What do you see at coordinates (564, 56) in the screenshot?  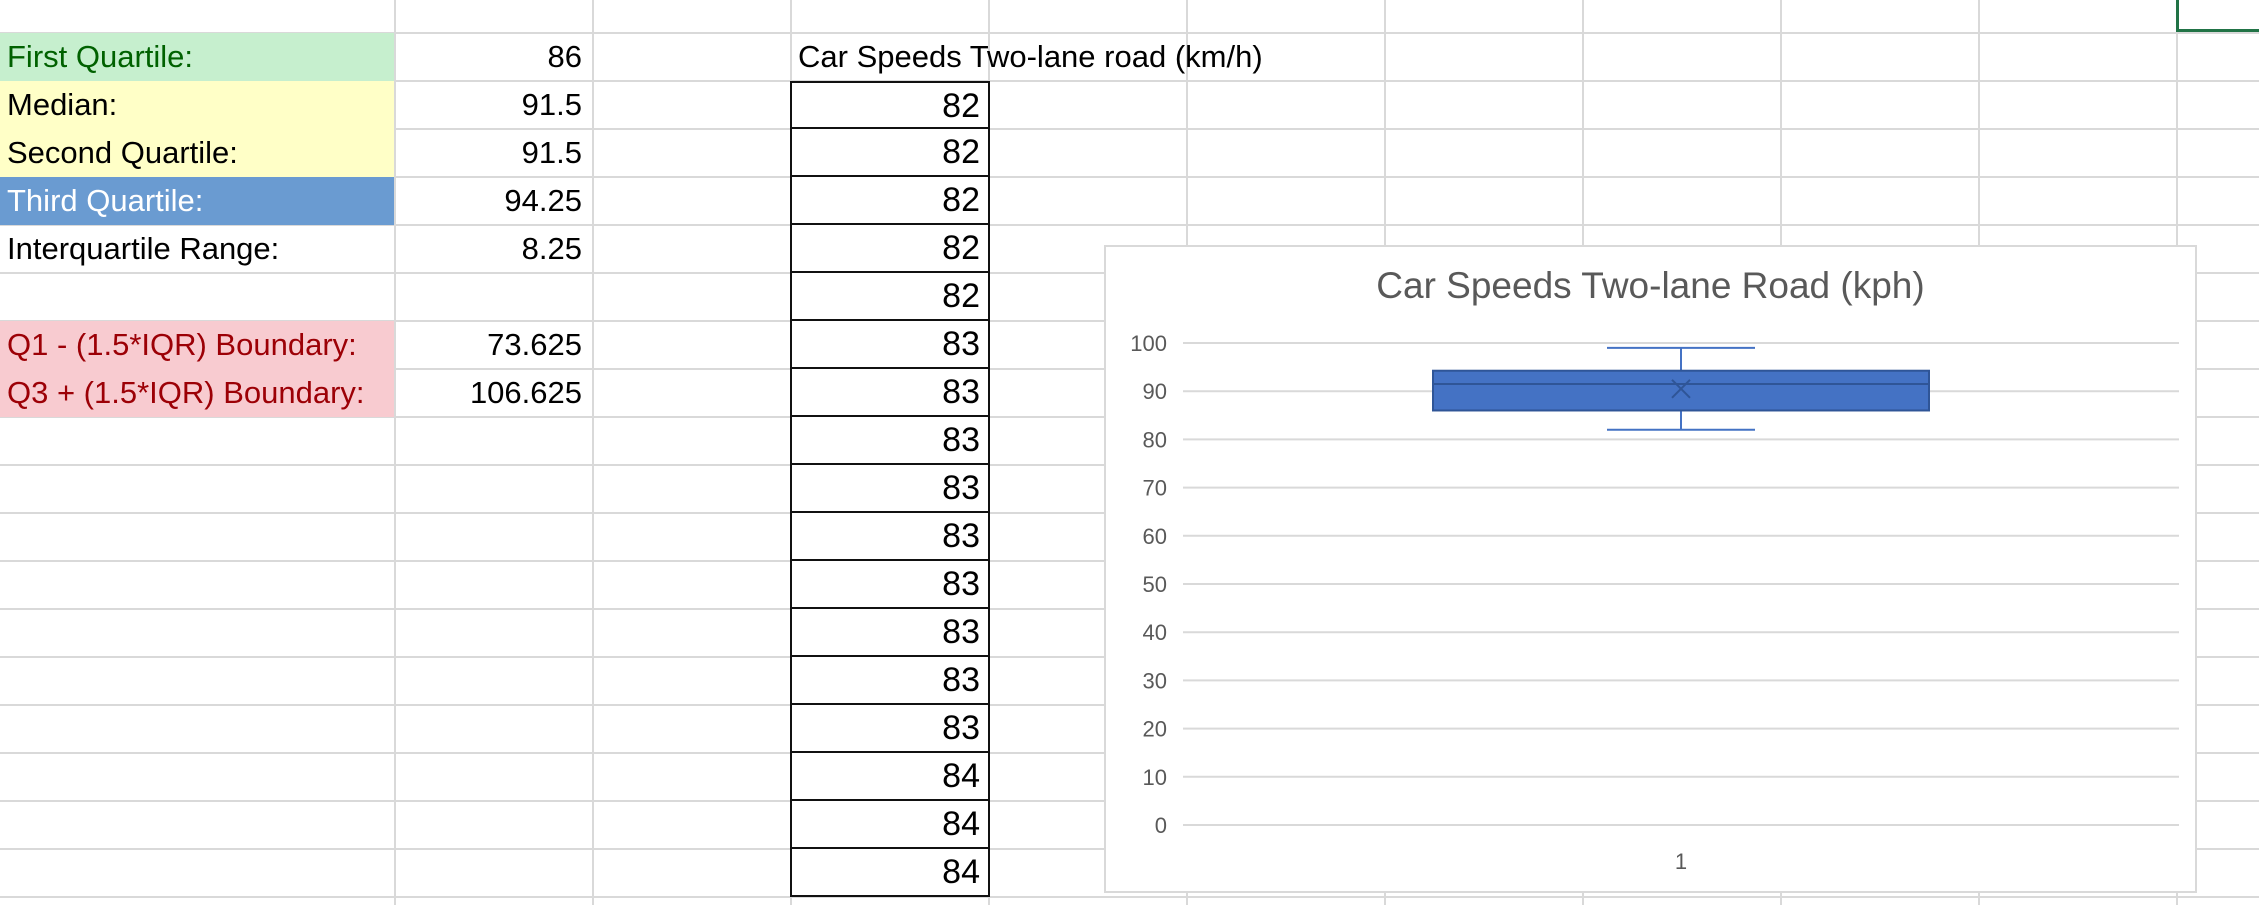 I see `stat-value: 86` at bounding box center [564, 56].